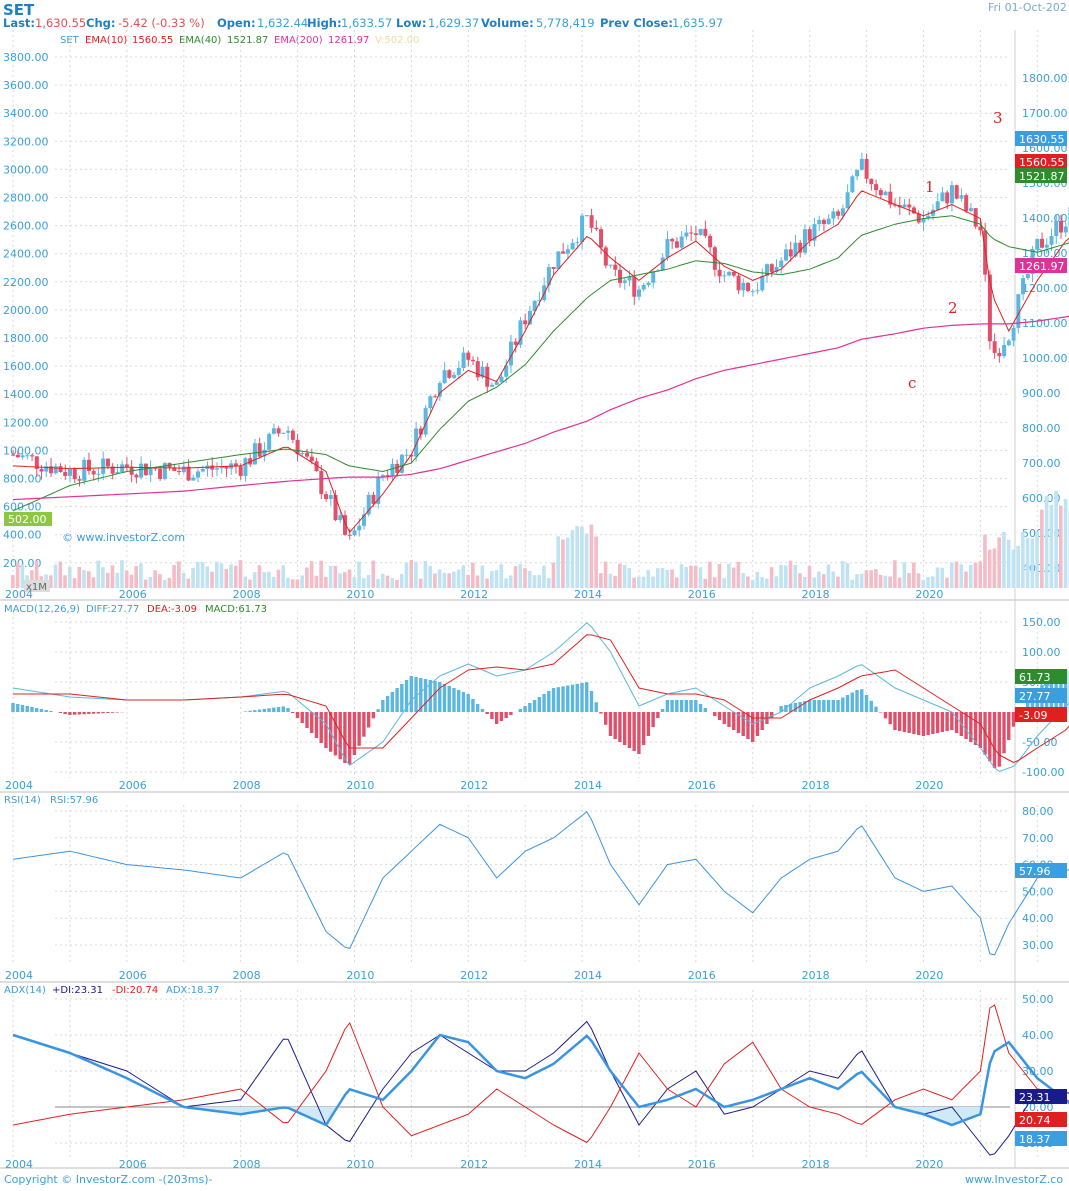  Describe the element at coordinates (282, 23) in the screenshot. I see `header-open-value: 1,632.44` at that location.